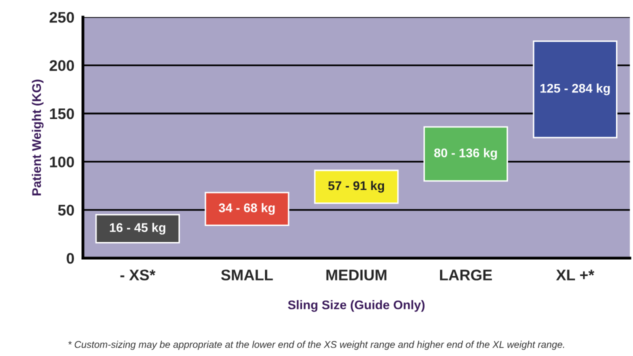  What do you see at coordinates (356, 275) in the screenshot?
I see `x-tick-label: MEDIUM` at bounding box center [356, 275].